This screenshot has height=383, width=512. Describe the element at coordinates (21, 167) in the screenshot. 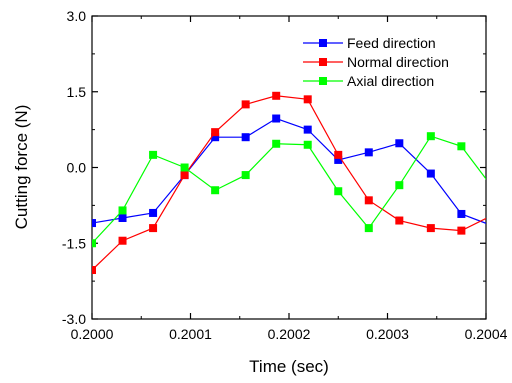

I see `y-axis-label: Cutting force (N)` at that location.